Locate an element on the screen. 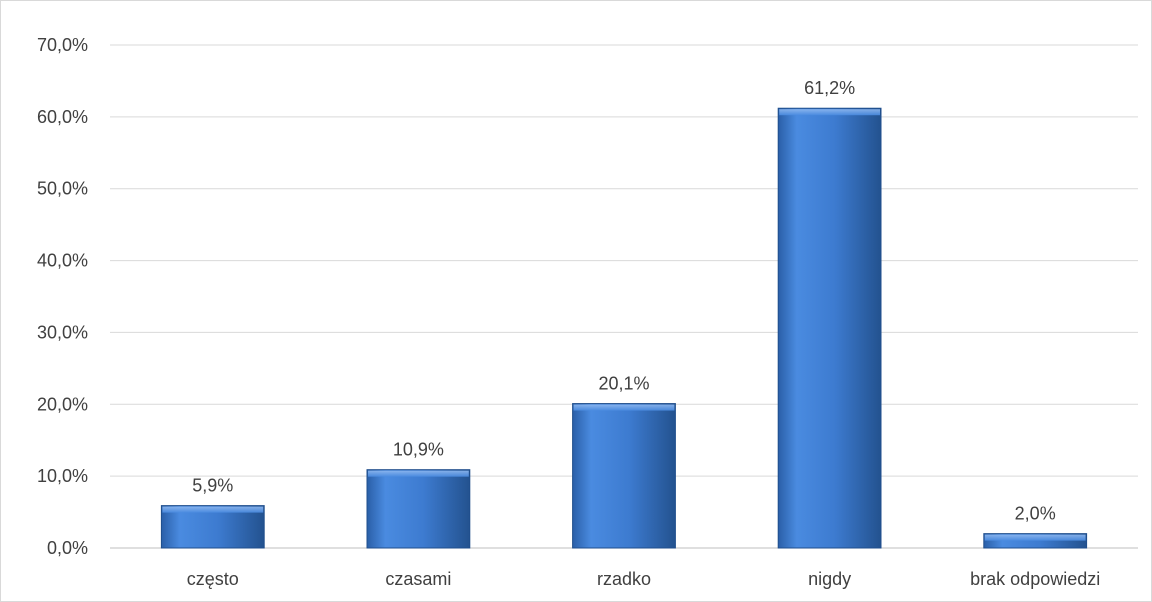  x-category-label: nigdy is located at coordinates (829, 579).